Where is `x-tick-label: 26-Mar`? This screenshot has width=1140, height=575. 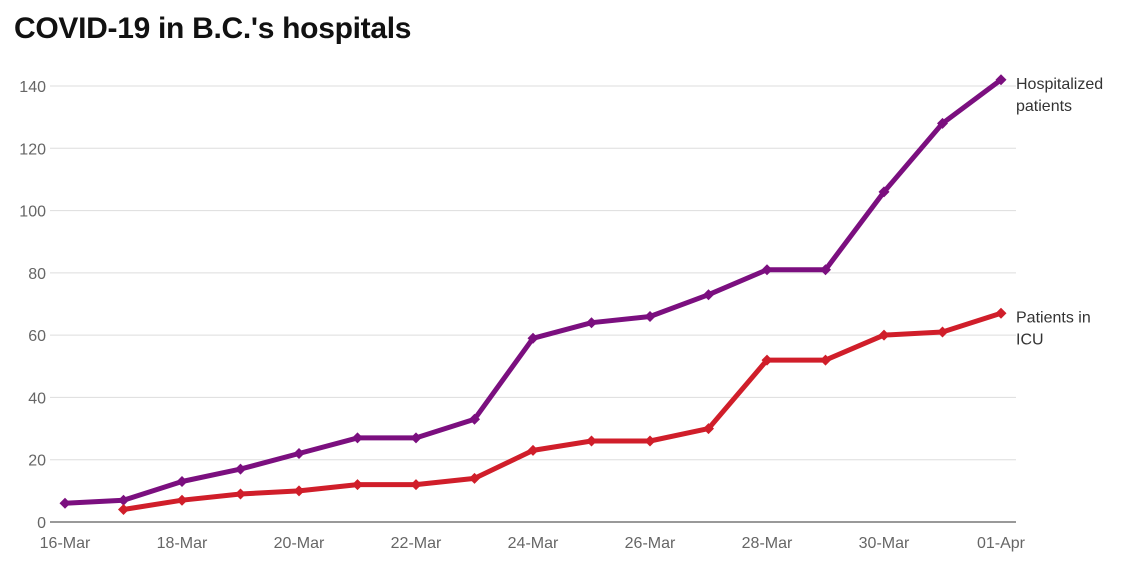 x-tick-label: 26-Mar is located at coordinates (650, 543).